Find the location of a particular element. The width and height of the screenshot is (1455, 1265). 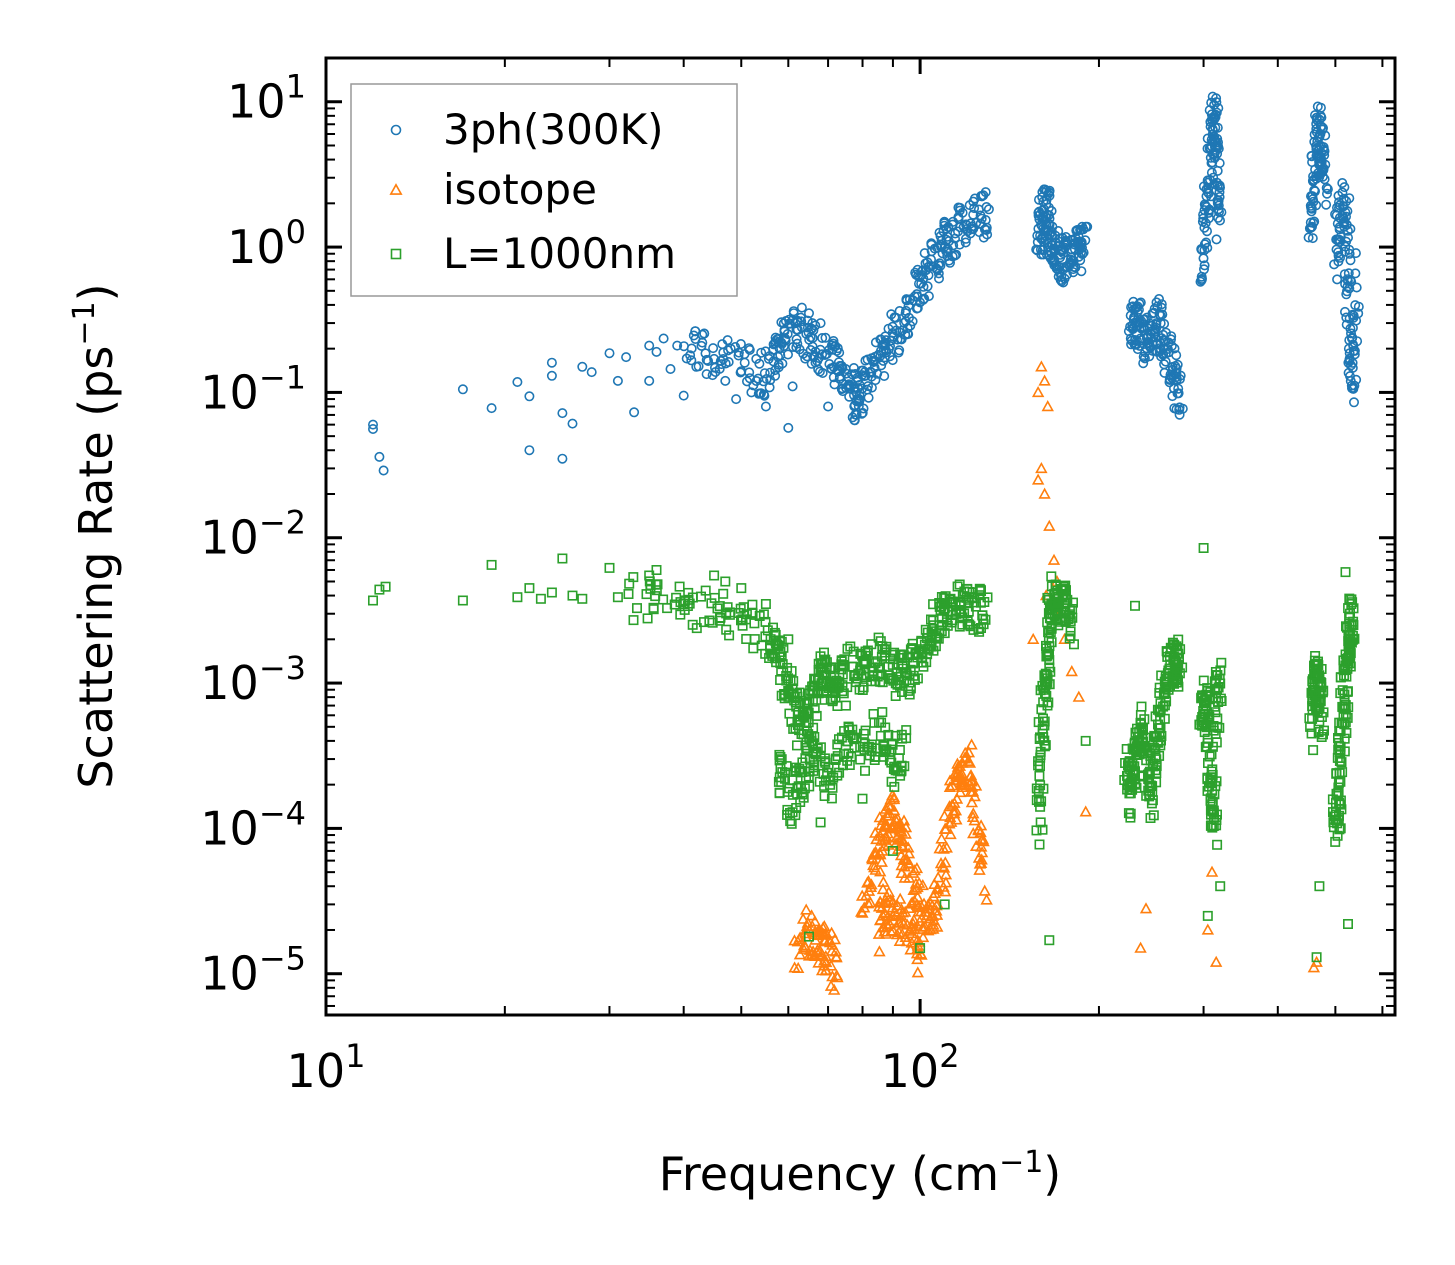

legend-label: isotope is located at coordinates (520, 189).